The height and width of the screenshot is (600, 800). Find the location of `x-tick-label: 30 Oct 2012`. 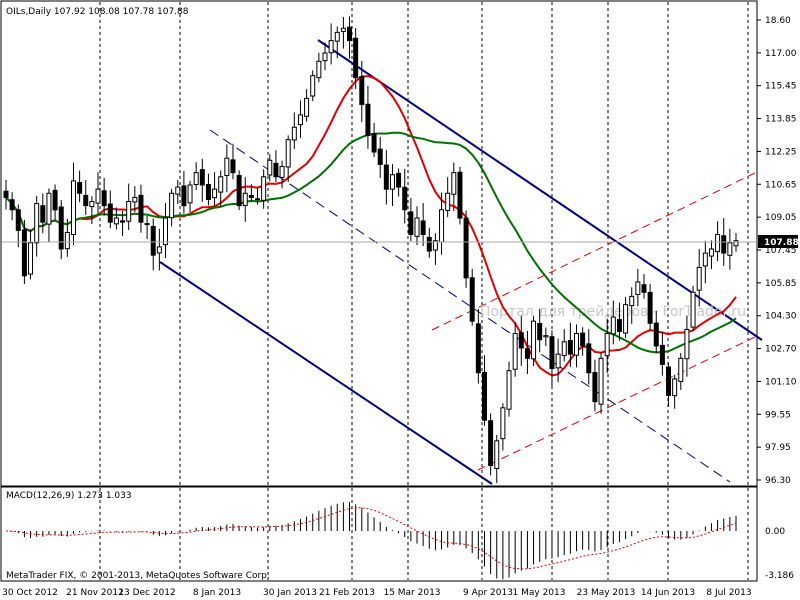

x-tick-label: 30 Oct 2012 is located at coordinates (30, 593).